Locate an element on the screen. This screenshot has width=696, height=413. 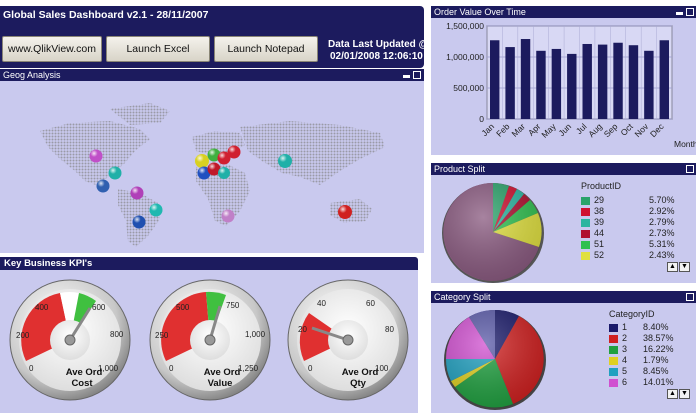
gauge-qty-tick-60: 60 is located at coordinates (370, 303).